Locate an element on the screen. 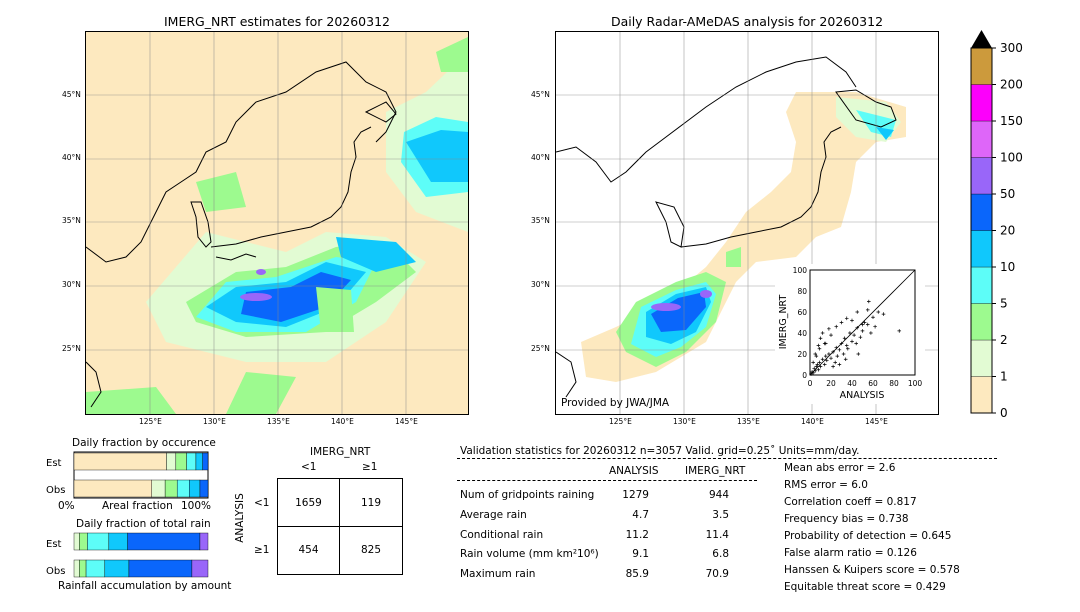  colorbar-level-label: 300 is located at coordinates (1011, 48).